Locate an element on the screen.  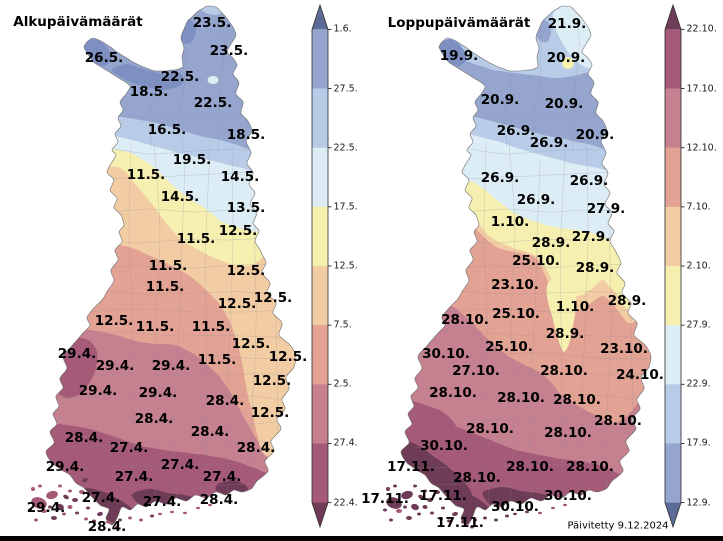
zone-left-tip is located at coordinates (211, 10).